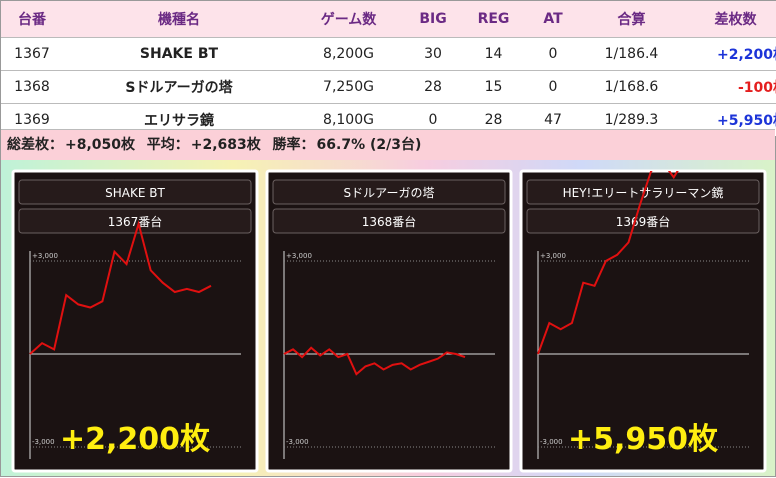 The image size is (776, 478). I want to click on table-cell: -100枚, so click(728, 87).